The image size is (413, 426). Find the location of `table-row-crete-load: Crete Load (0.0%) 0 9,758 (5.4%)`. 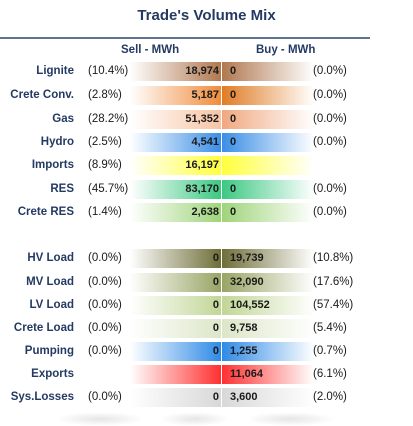

table-row-crete-load: Crete Load (0.0%) 0 9,758 (5.4%) is located at coordinates (206, 328).